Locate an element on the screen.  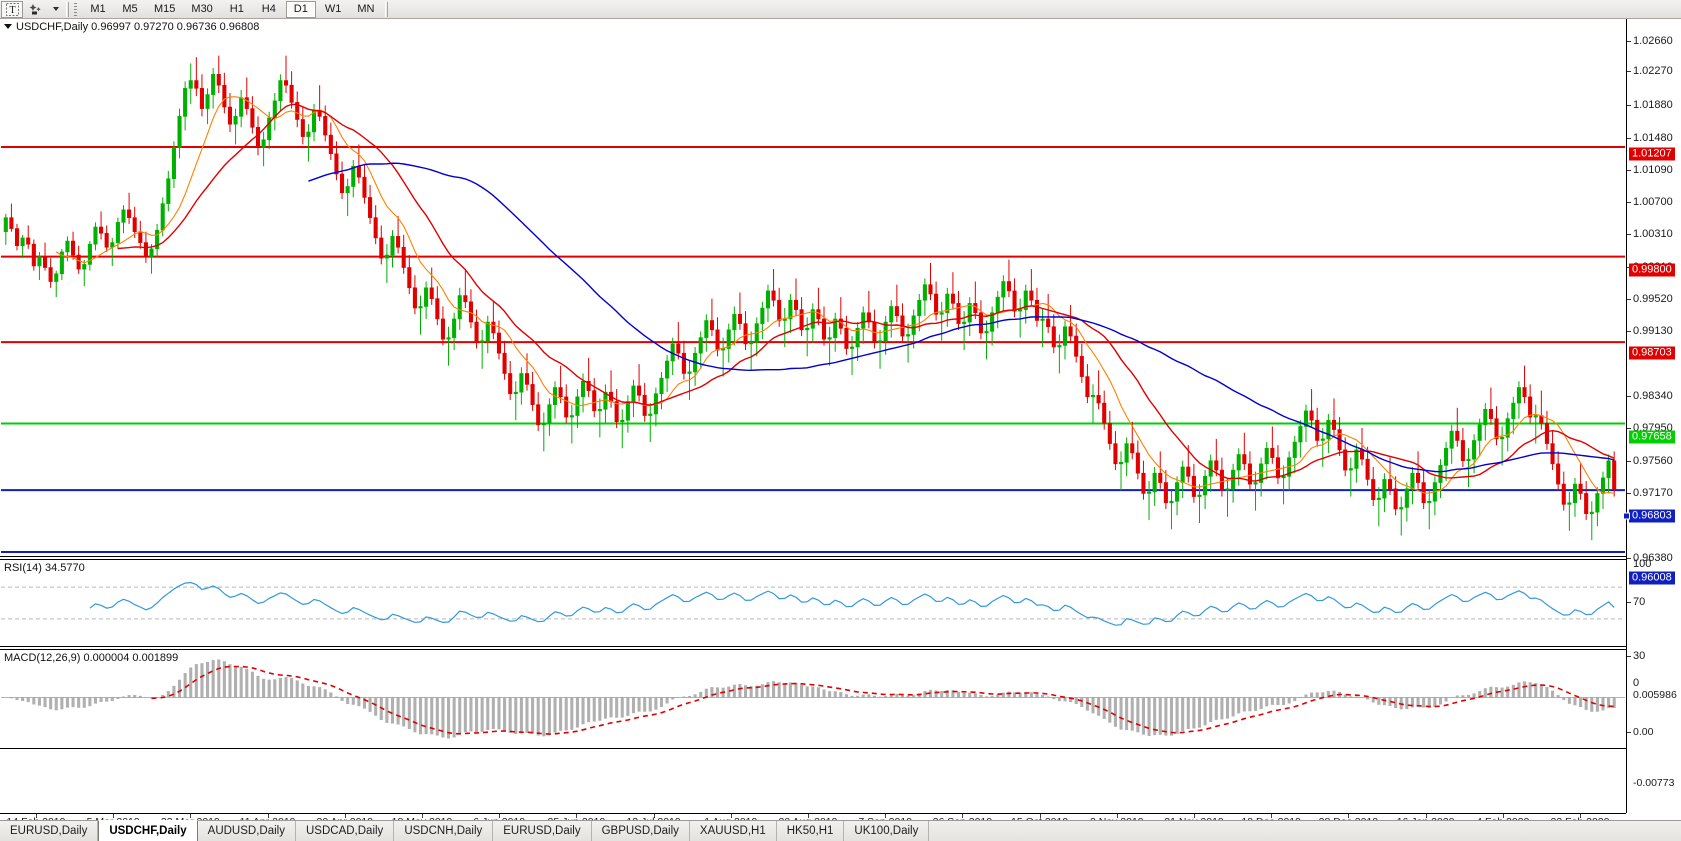
timeframe-w1: W1 is located at coordinates (333, 9).